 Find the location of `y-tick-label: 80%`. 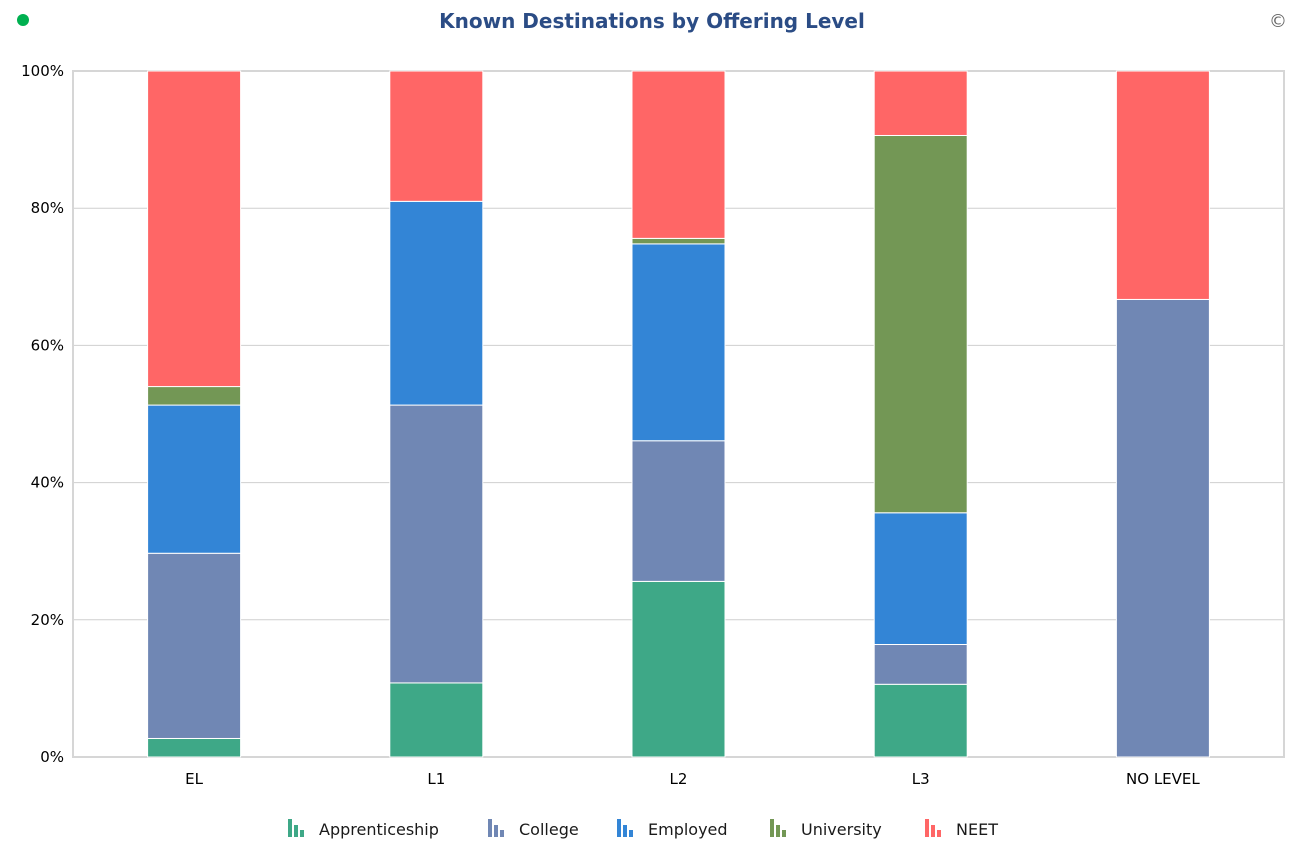

y-tick-label: 80% is located at coordinates (47, 208).